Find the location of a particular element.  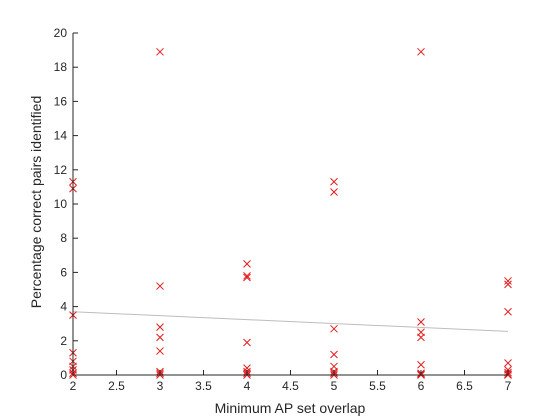

x-tick-label: 6.5 is located at coordinates (464, 386).